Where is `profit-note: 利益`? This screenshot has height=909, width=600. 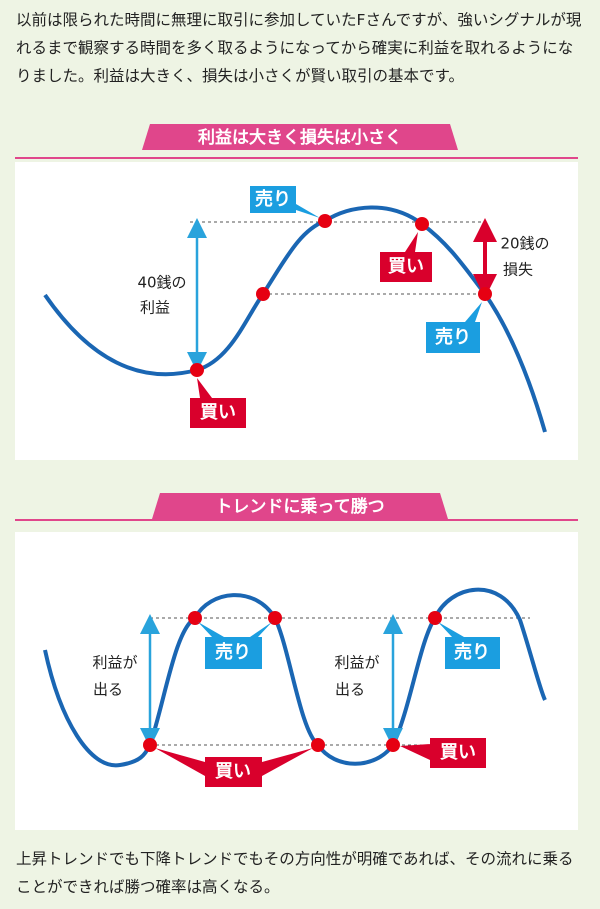
profit-note: 利益 is located at coordinates (155, 308).